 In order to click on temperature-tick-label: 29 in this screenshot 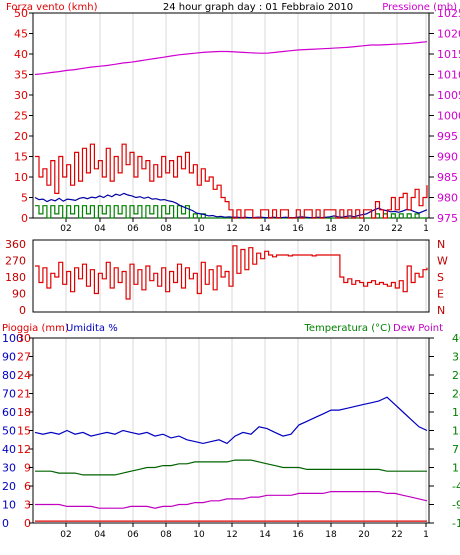, I will do `click(456, 375)`.